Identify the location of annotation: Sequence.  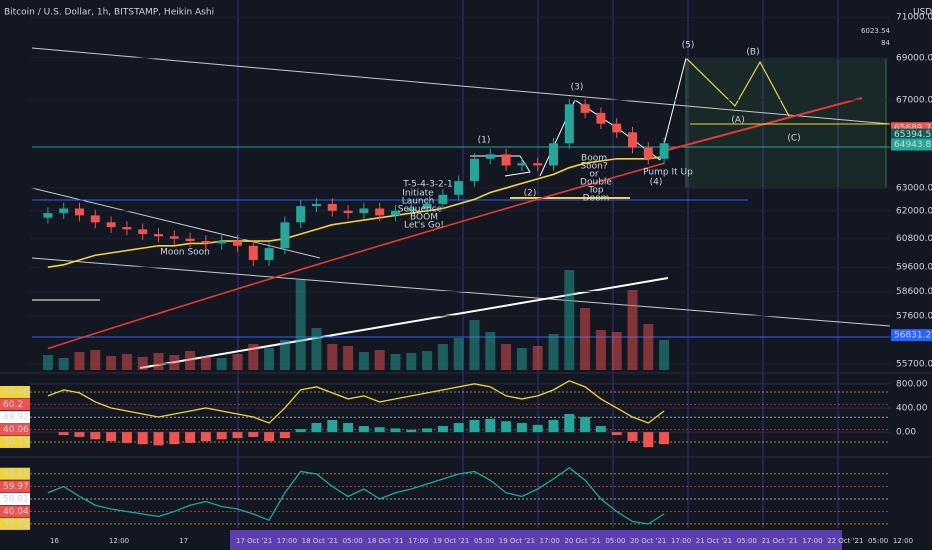
(420, 210).